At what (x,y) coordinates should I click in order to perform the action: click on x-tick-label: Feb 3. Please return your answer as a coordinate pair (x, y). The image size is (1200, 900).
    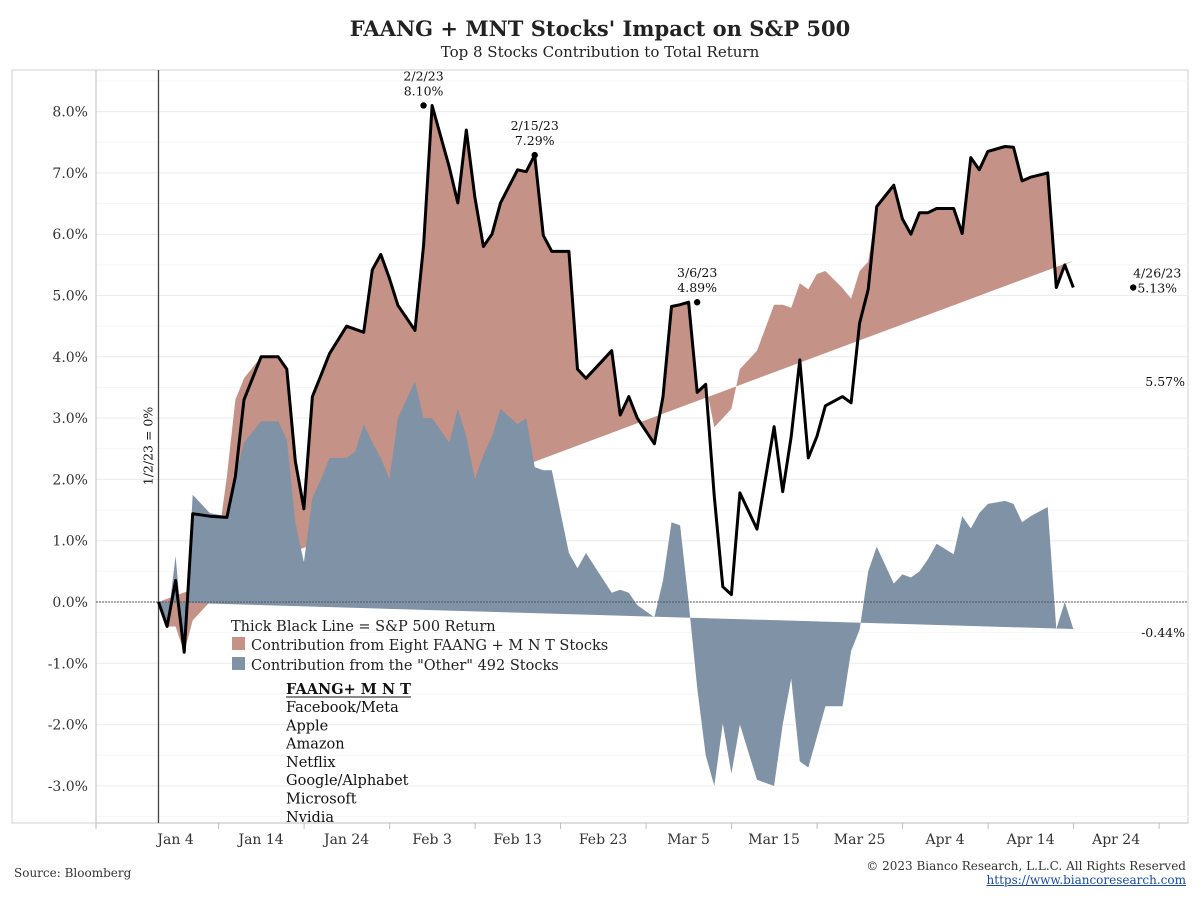
    Looking at the image, I should click on (432, 840).